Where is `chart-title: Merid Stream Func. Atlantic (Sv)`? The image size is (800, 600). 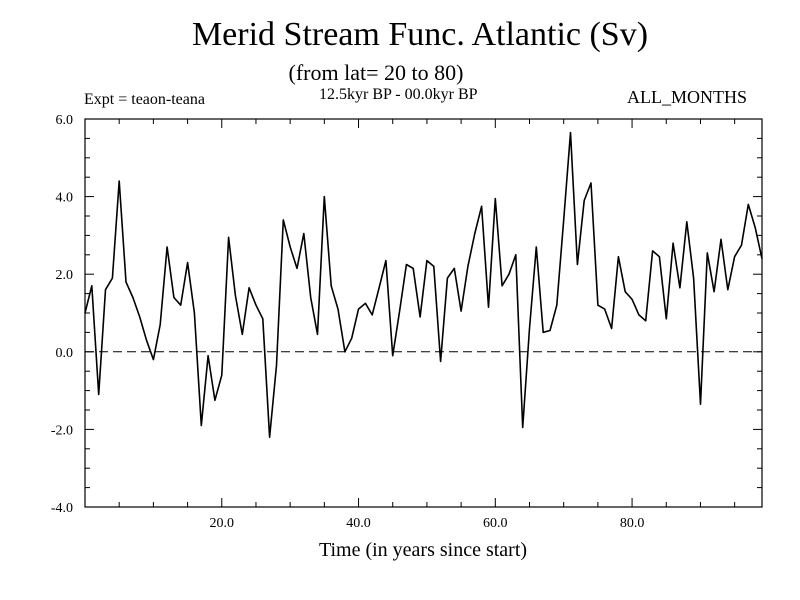
chart-title: Merid Stream Func. Atlantic (Sv) is located at coordinates (420, 34).